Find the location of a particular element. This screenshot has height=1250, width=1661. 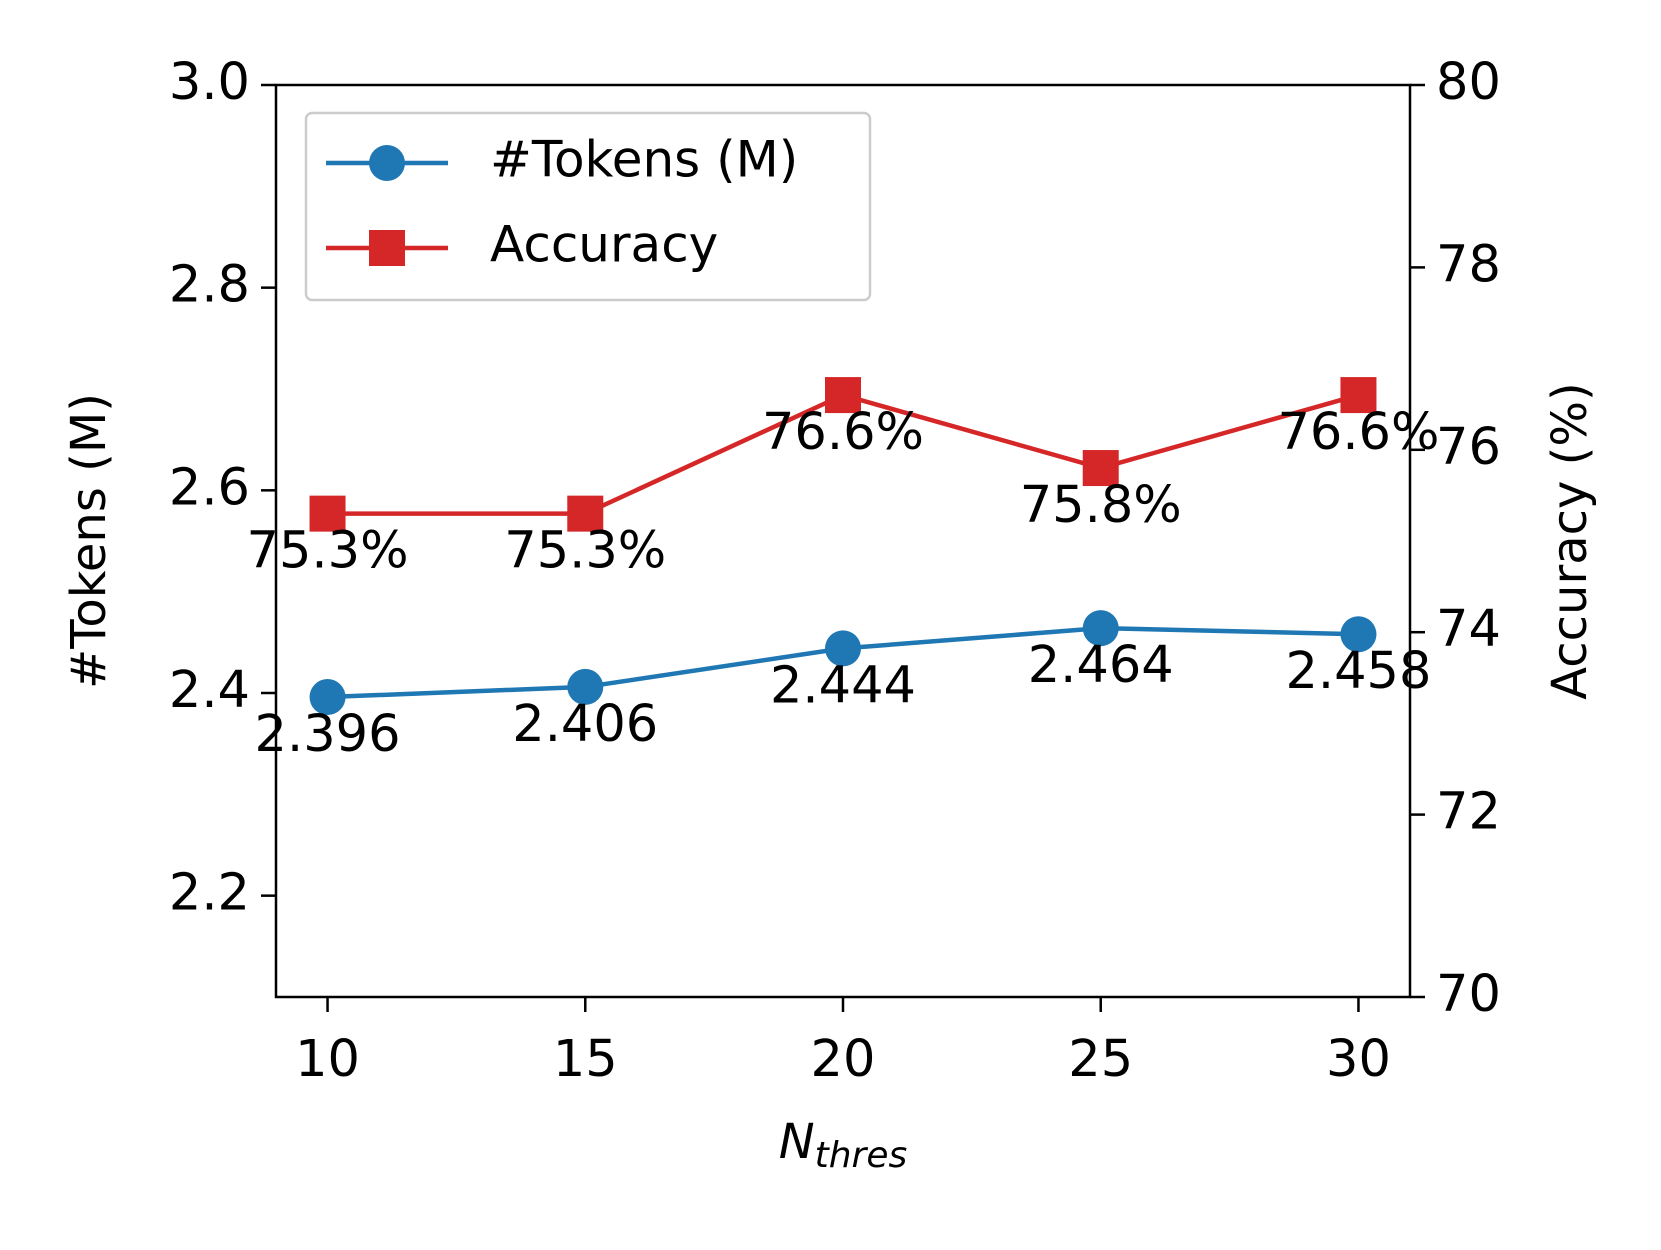

data-label: 2.458 is located at coordinates (1358, 671).